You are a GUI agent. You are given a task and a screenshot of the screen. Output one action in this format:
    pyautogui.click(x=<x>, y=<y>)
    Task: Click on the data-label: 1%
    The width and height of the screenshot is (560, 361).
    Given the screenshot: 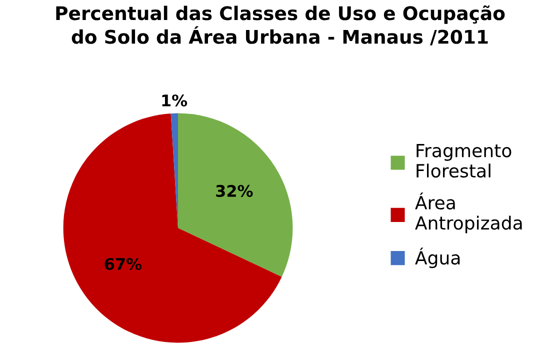 What is the action you would take?
    pyautogui.click(x=175, y=100)
    